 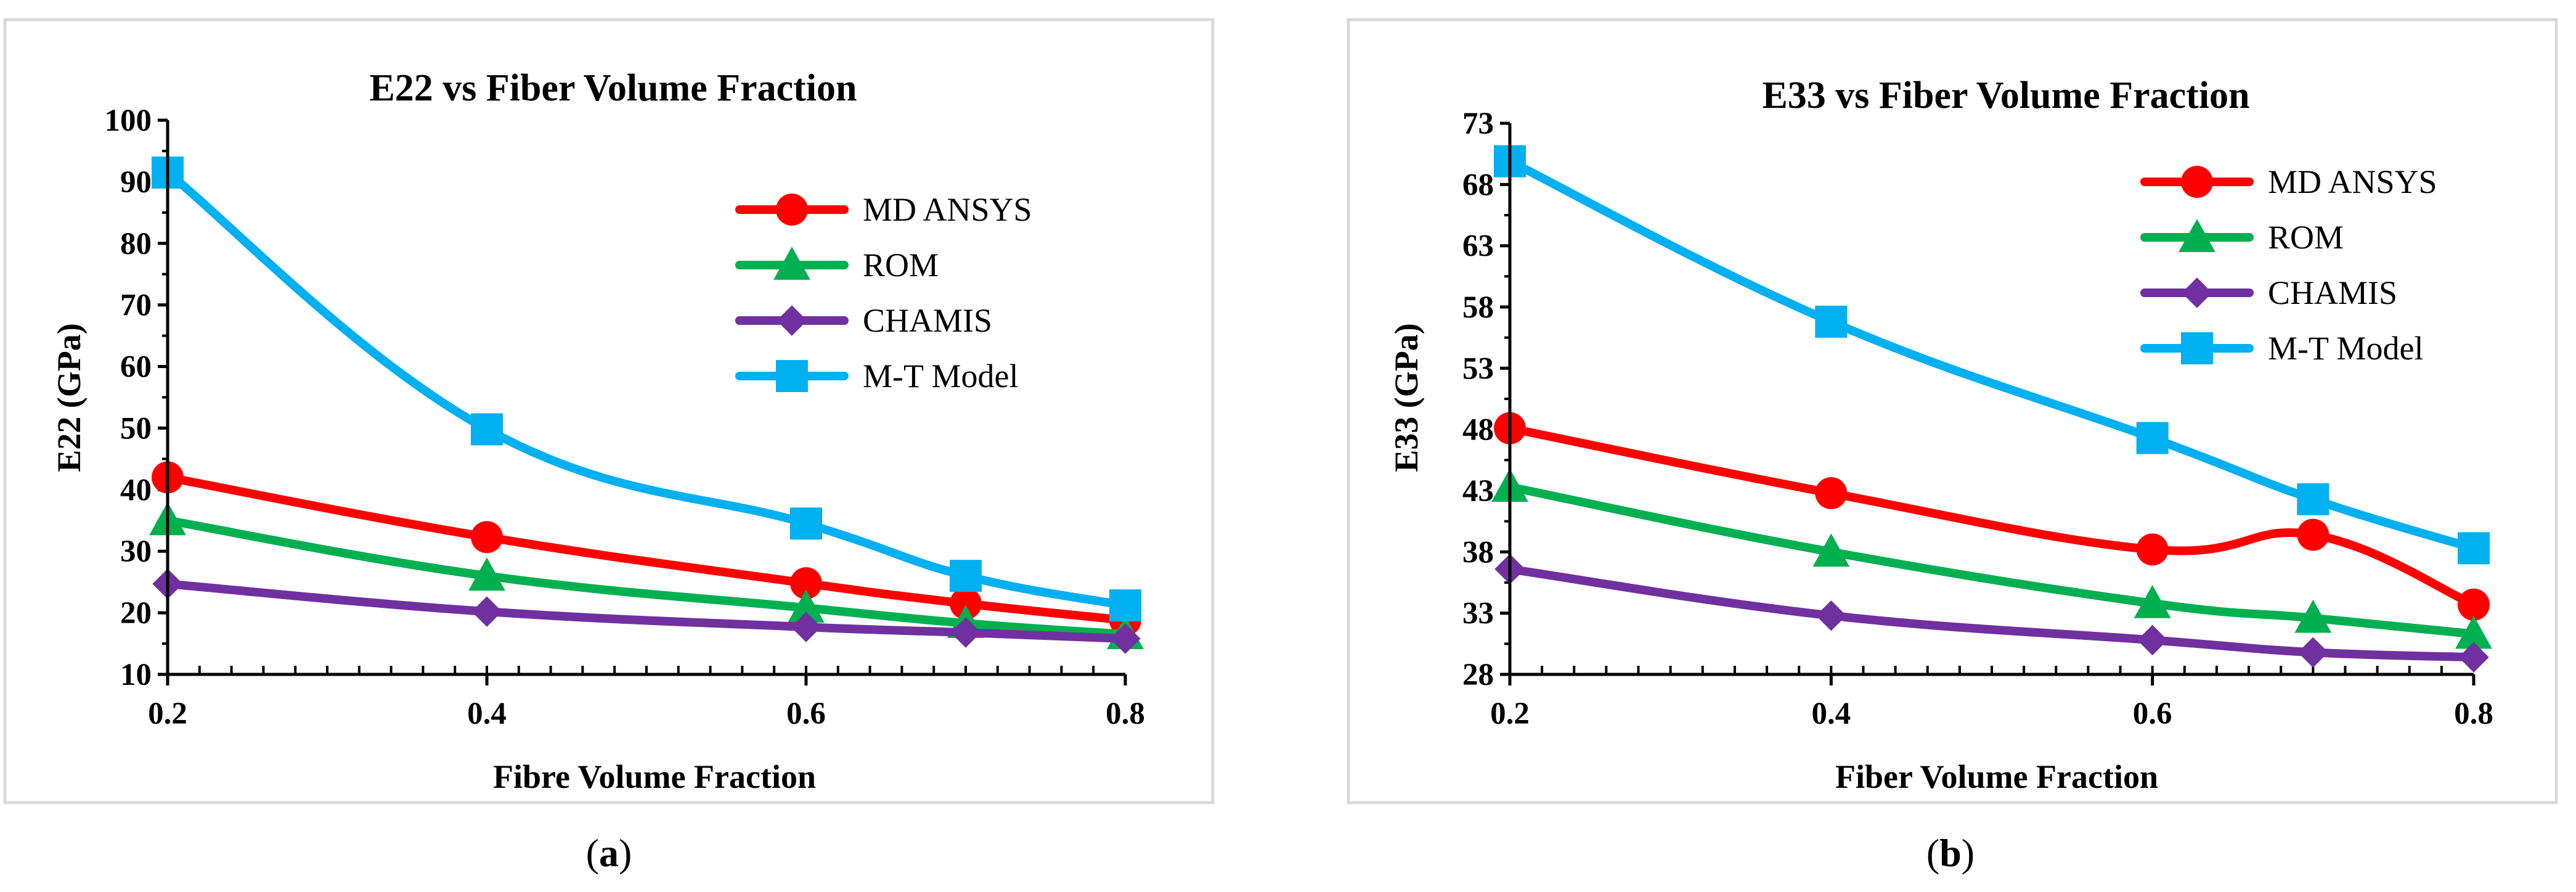 I want to click on y-tick-label: 90, so click(x=136, y=182).